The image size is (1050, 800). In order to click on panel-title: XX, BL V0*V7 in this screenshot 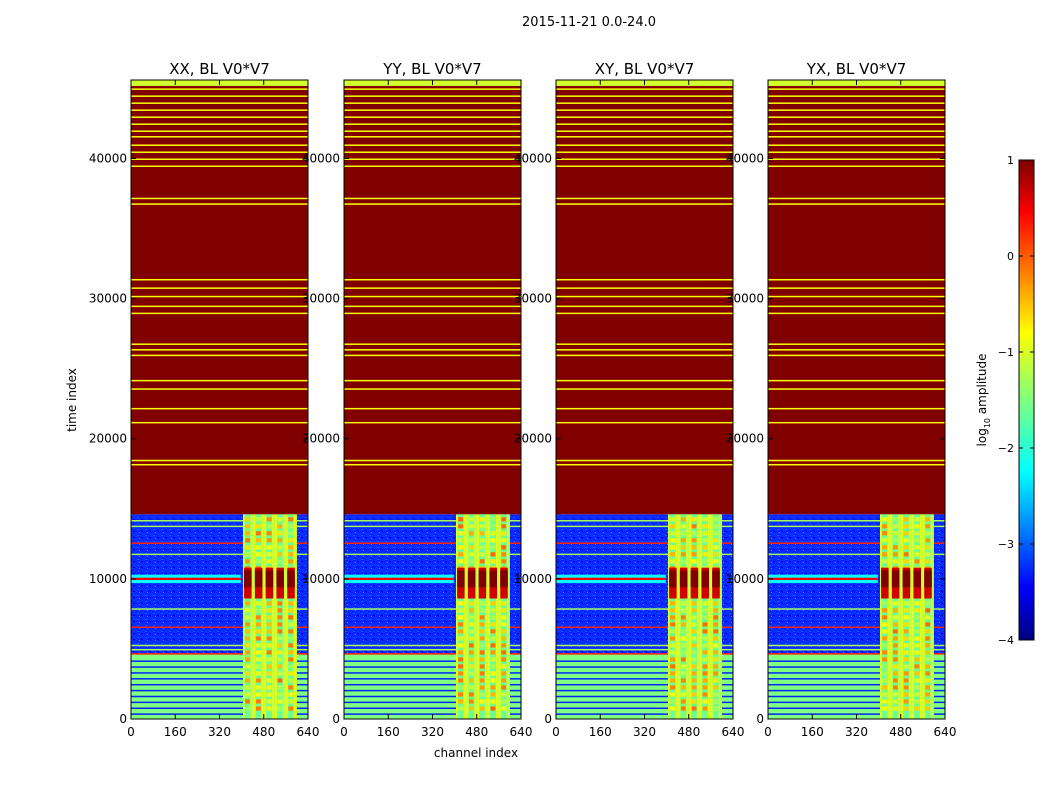, I will do `click(219, 69)`.